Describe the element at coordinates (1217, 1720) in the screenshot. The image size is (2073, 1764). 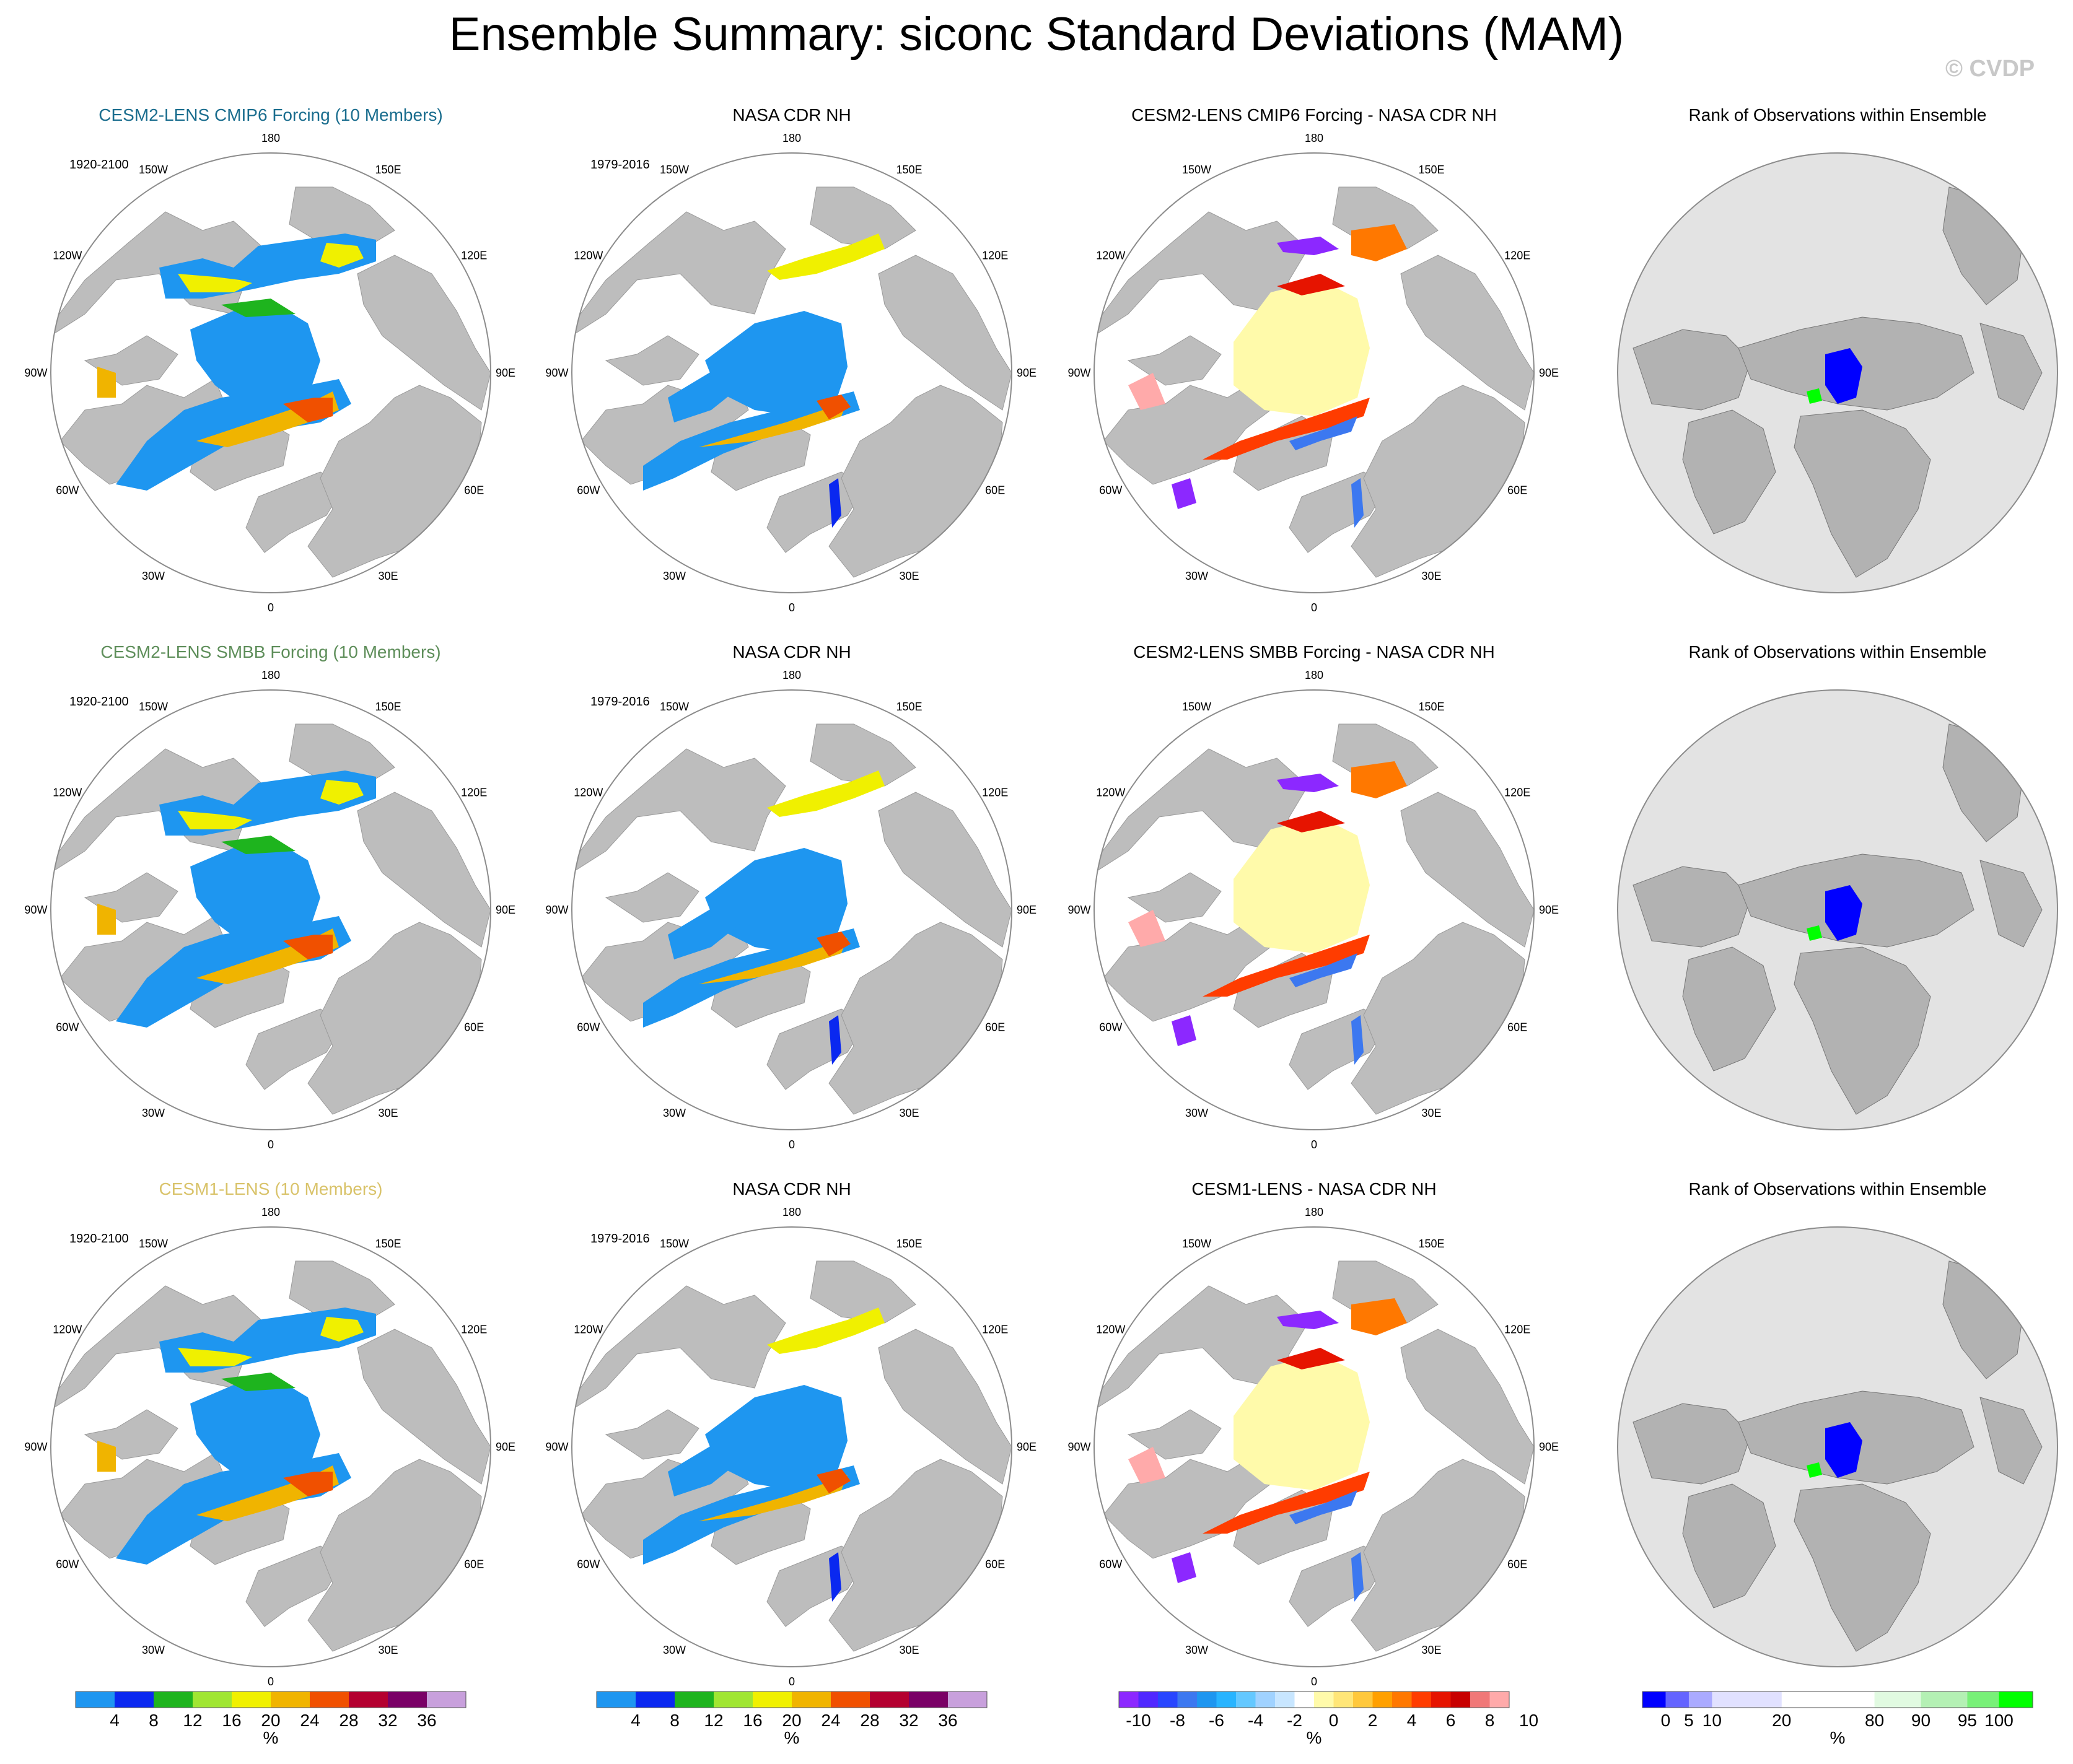
I see `colorbar-tick-label: -6` at that location.